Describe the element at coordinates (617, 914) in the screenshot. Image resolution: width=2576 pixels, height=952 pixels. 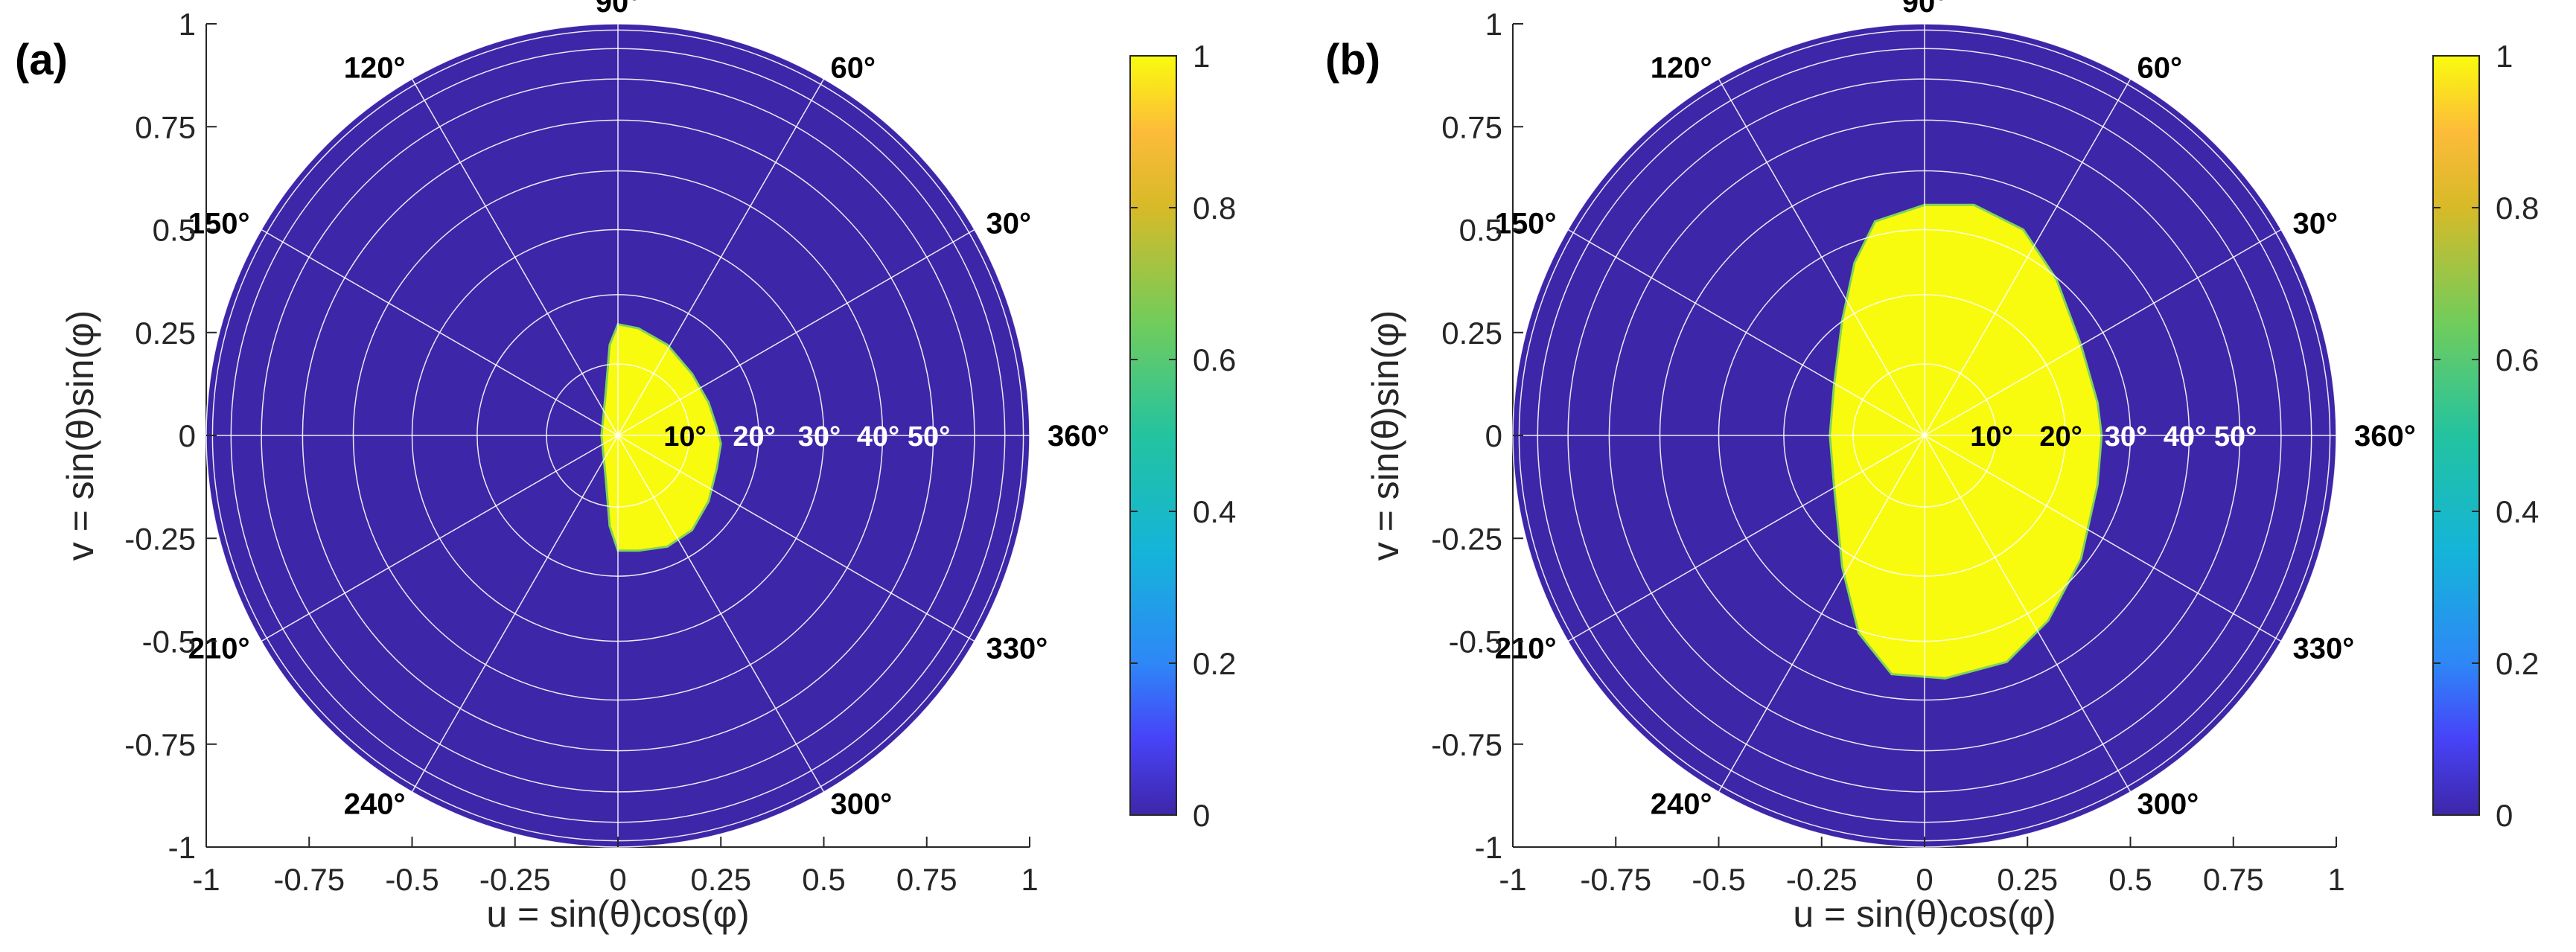
I see `panel-a-xlabel: u = sin(θ)cos(φ)` at that location.